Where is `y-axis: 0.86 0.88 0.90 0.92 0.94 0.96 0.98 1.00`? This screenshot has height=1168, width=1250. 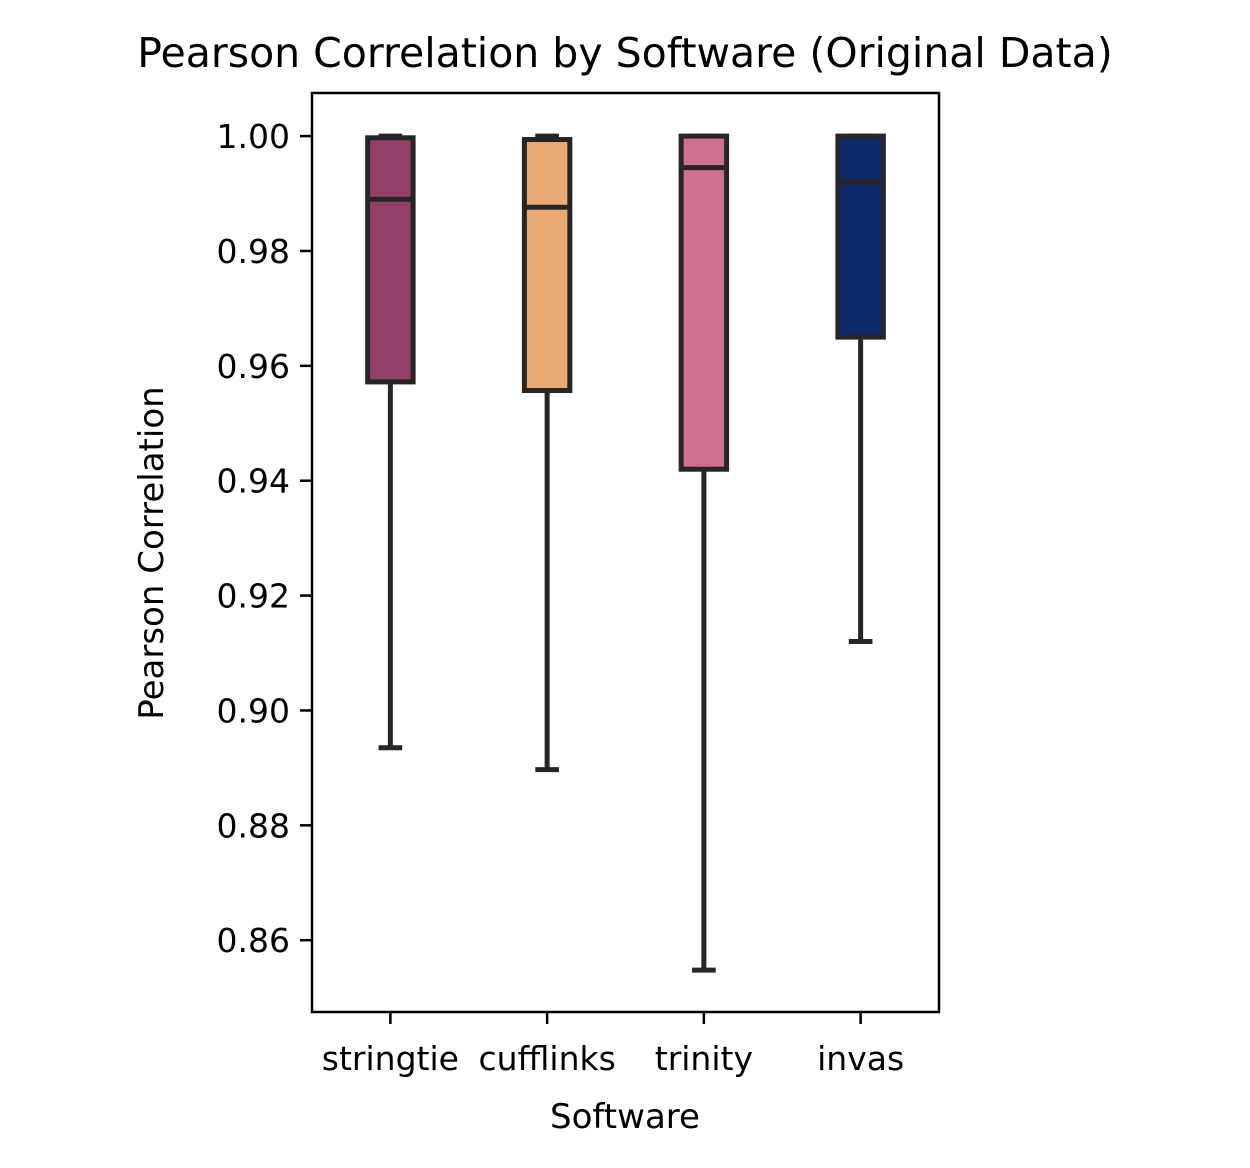 y-axis: 0.86 0.88 0.90 0.92 0.94 0.96 0.98 1.00 is located at coordinates (264, 538).